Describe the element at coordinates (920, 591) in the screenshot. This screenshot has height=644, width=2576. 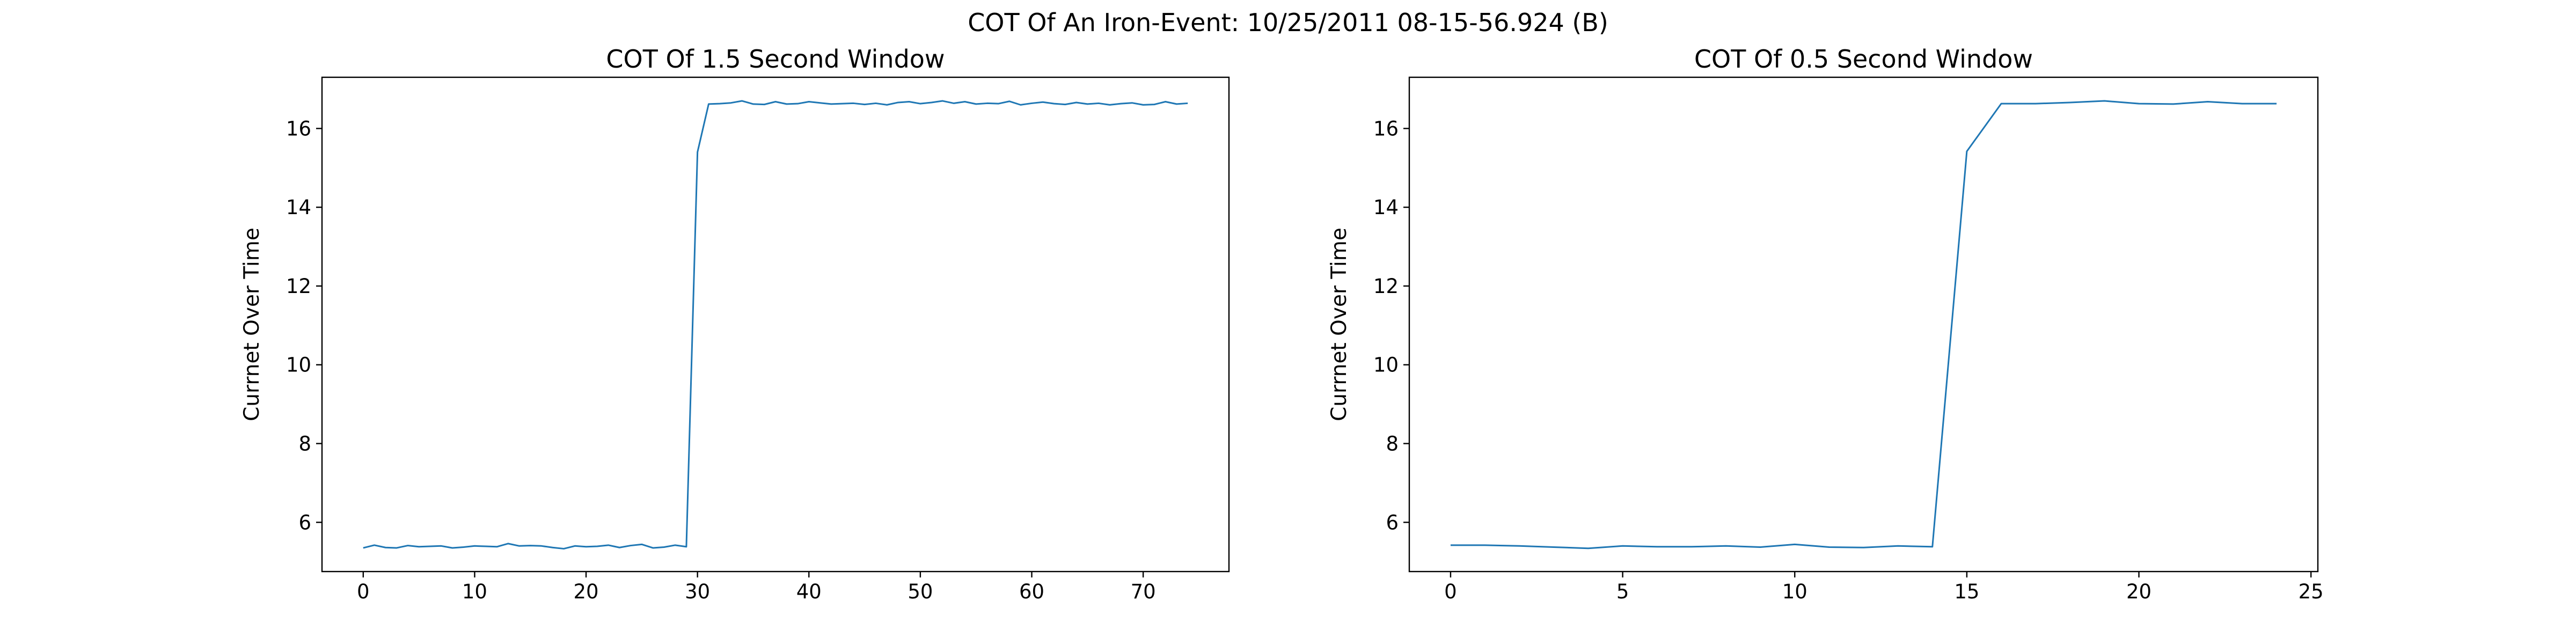
I see `x-tick-label: 50` at that location.